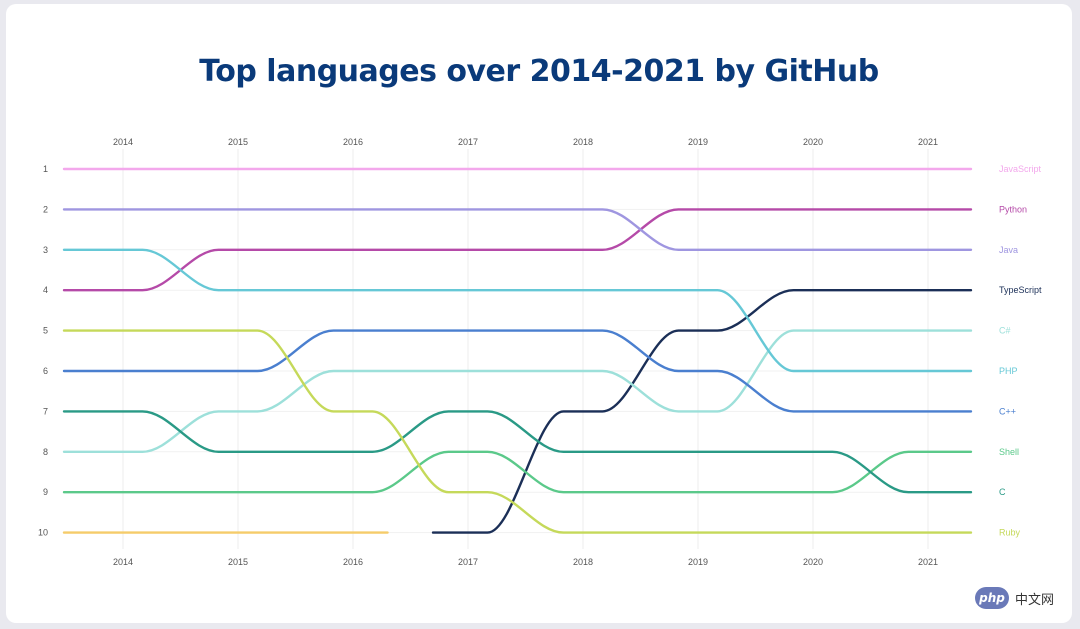 The height and width of the screenshot is (629, 1080). Describe the element at coordinates (468, 142) in the screenshot. I see `x-tick-top-2017: 2017` at that location.